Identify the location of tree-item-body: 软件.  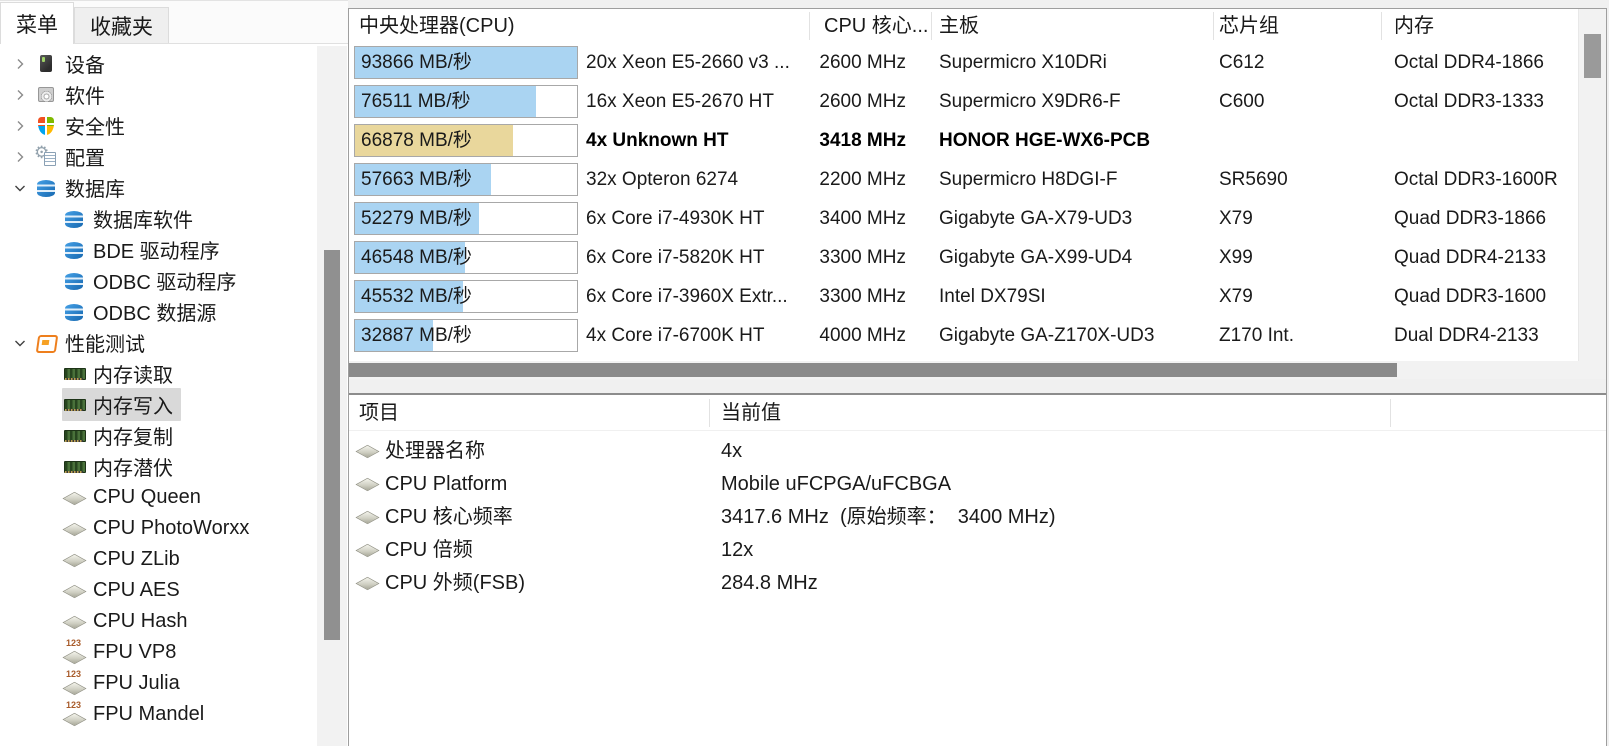
(73, 94).